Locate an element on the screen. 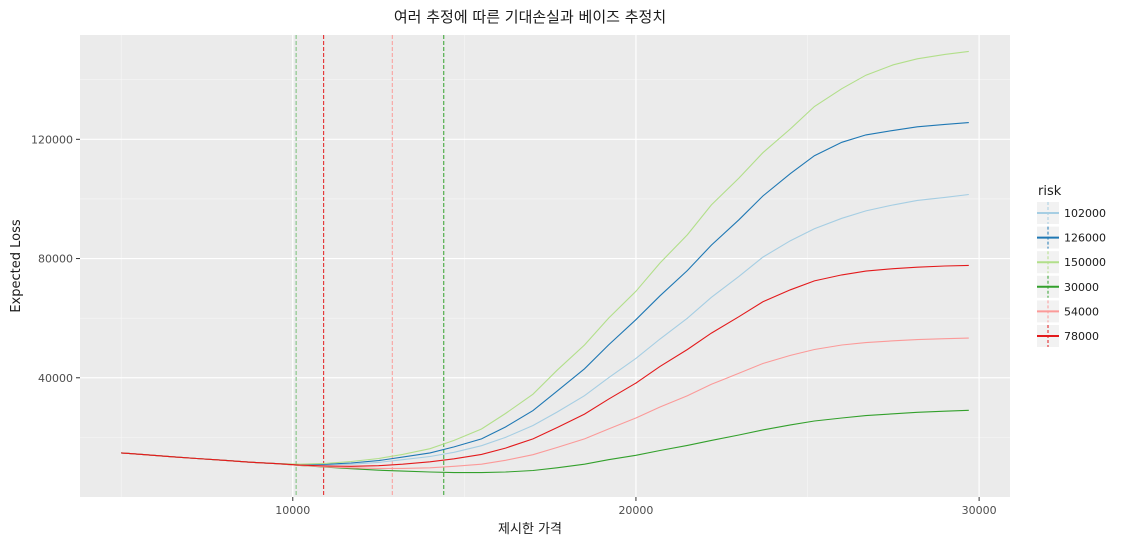  x-tick-label: 30000 is located at coordinates (979, 510).